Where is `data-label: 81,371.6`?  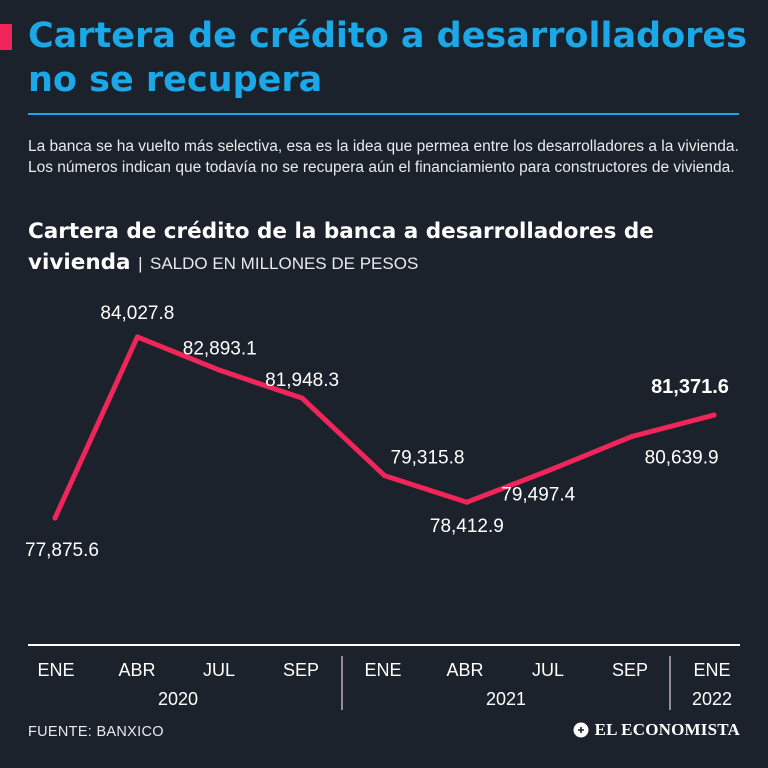
data-label: 81,371.6 is located at coordinates (690, 387).